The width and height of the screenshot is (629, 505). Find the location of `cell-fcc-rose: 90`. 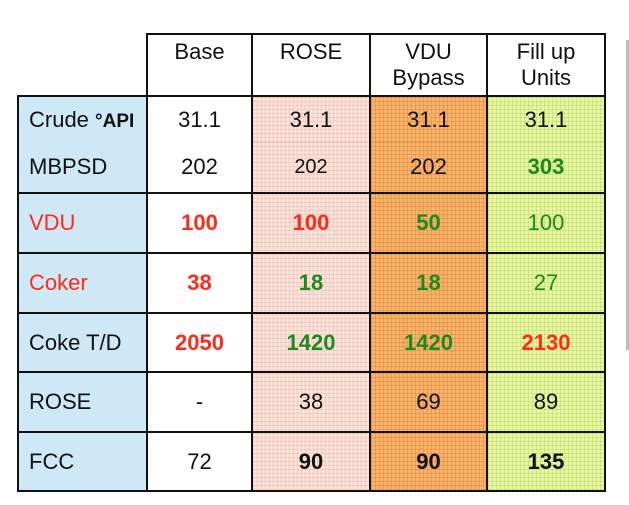

cell-fcc-rose: 90 is located at coordinates (311, 461).